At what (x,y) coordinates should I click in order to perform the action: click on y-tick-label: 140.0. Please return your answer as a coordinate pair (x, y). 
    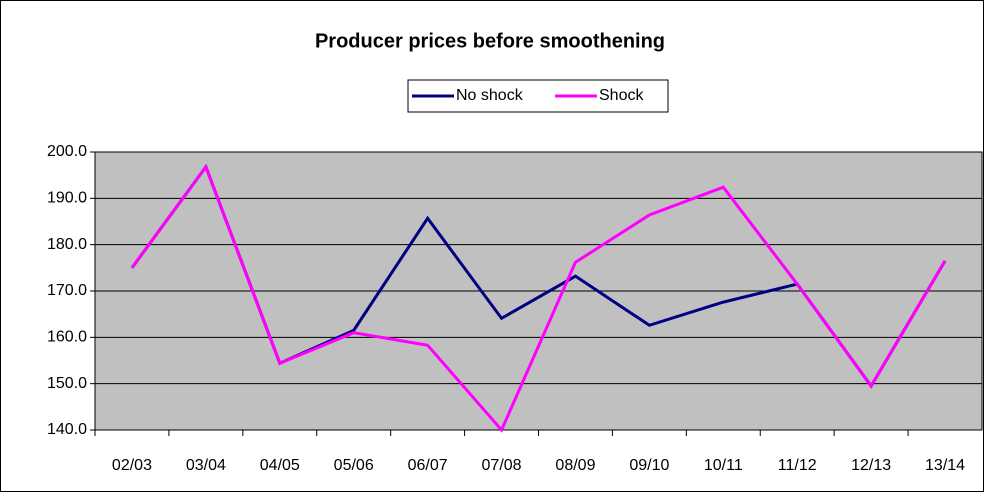
    Looking at the image, I should click on (67, 429).